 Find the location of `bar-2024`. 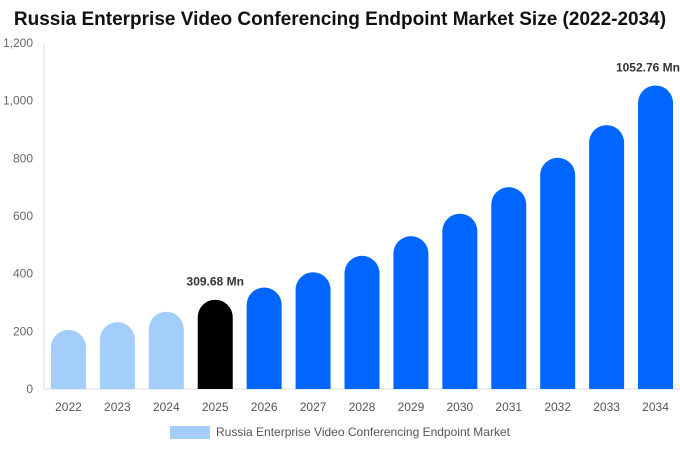

bar-2024 is located at coordinates (166, 350).